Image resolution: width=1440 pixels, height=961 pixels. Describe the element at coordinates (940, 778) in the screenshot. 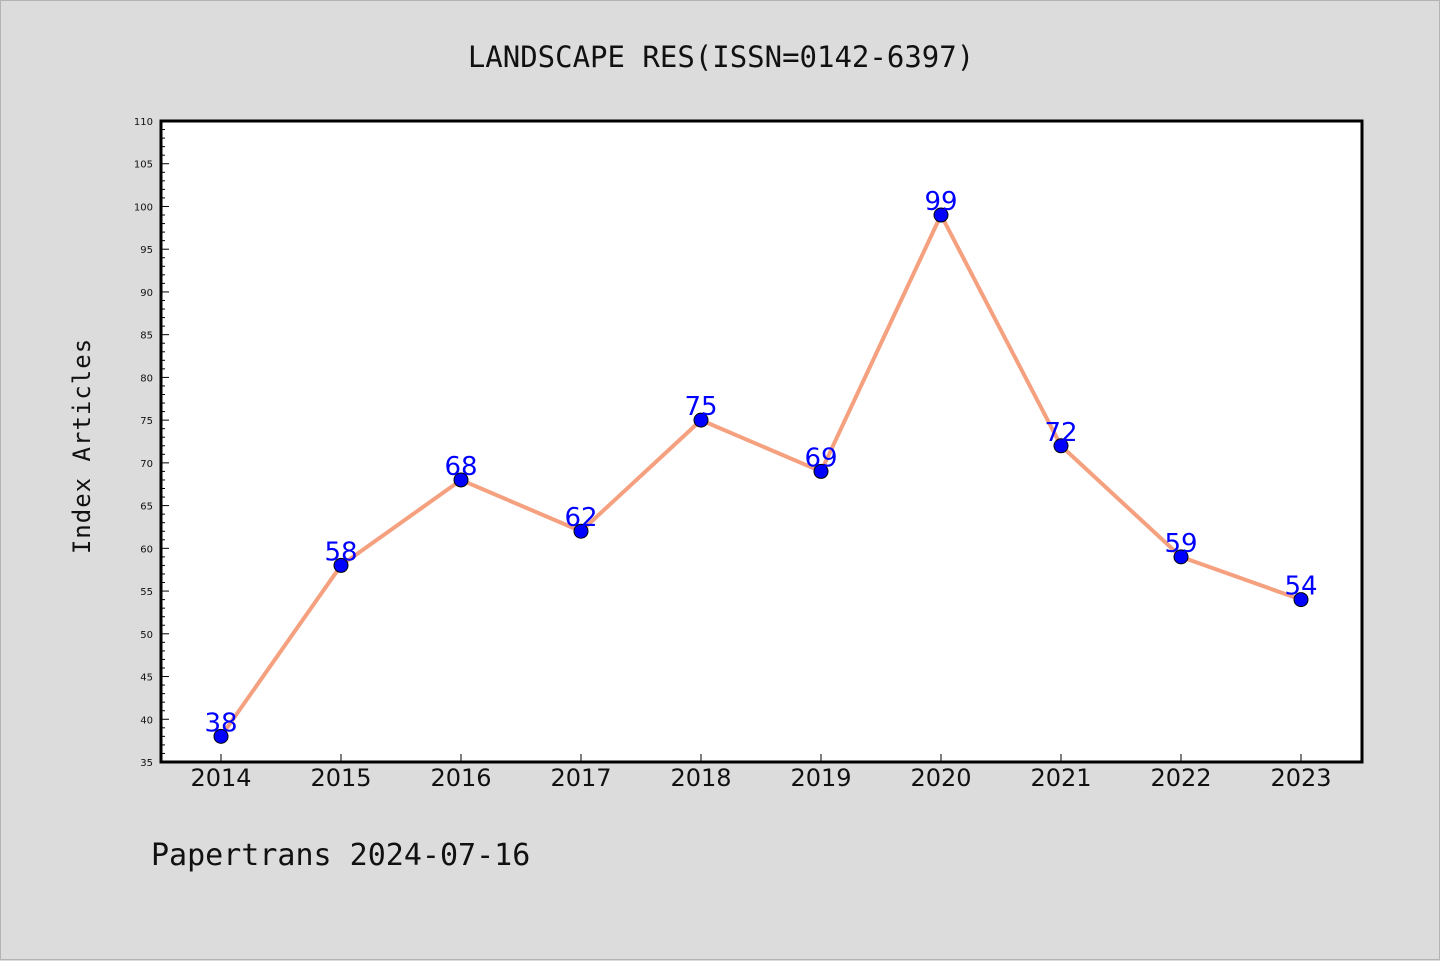

I see `x-tick-label: 2020` at that location.